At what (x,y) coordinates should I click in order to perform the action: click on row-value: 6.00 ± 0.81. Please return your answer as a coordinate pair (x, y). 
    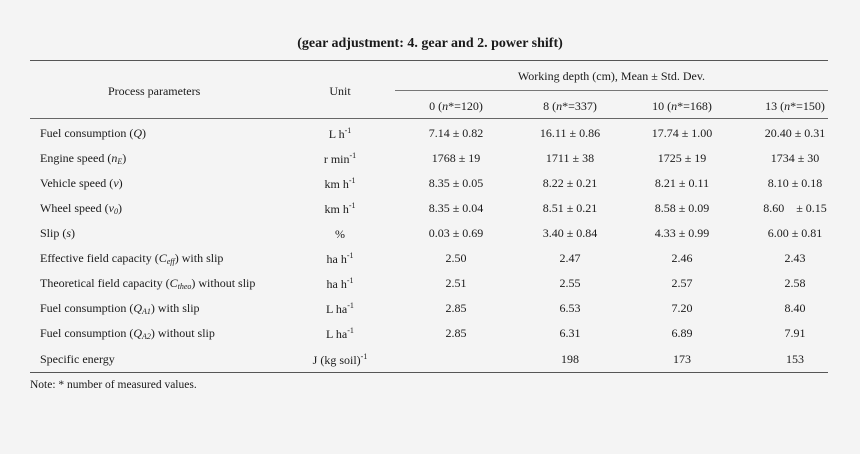
    Looking at the image, I should click on (795, 233).